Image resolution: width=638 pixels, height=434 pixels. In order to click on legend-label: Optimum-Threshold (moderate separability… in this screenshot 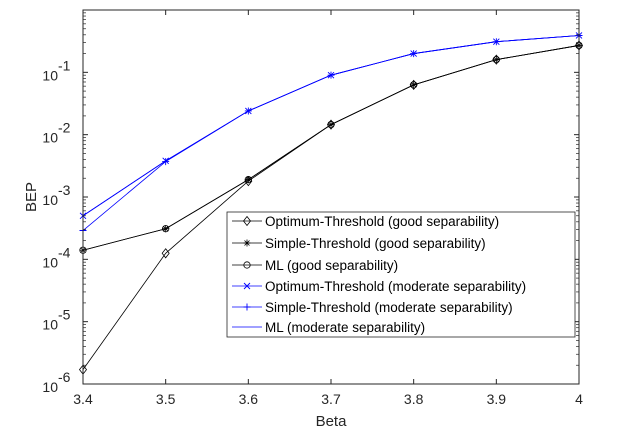, I will do `click(395, 286)`.